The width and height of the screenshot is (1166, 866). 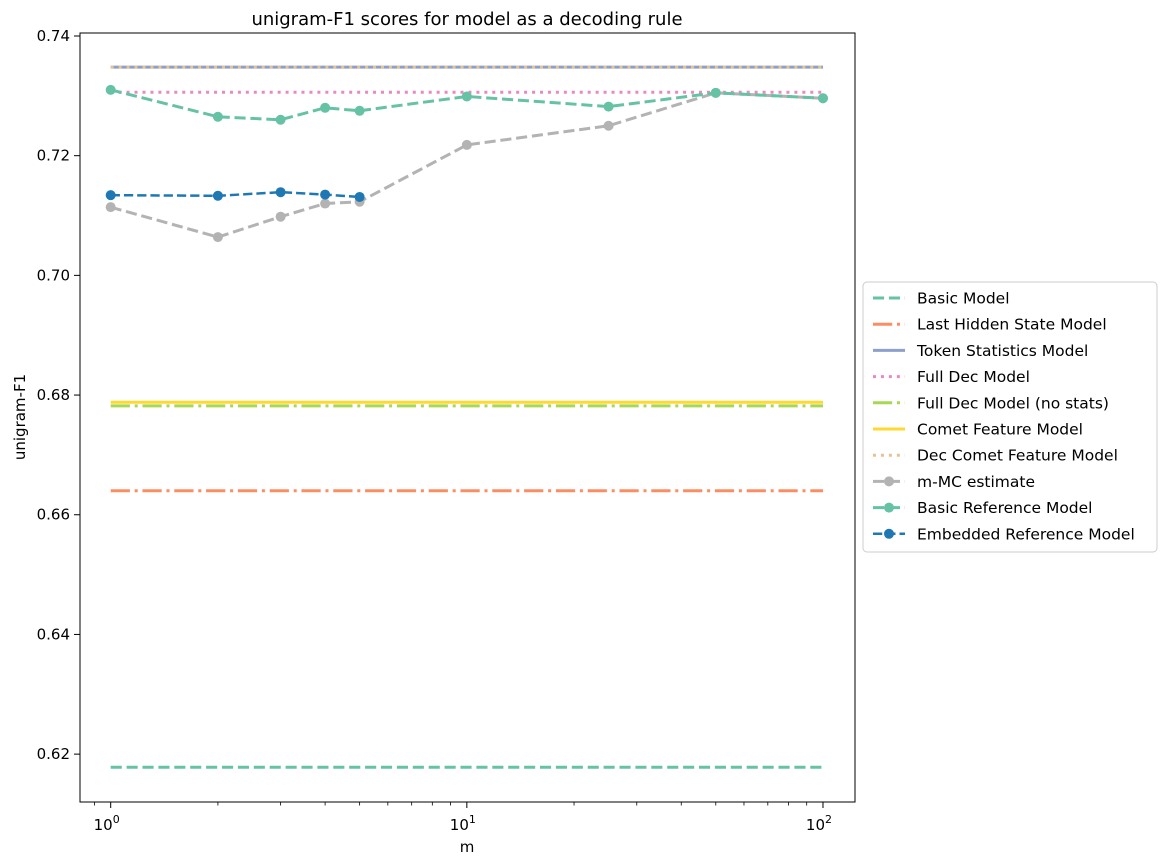 What do you see at coordinates (53, 395) in the screenshot?
I see `y-tick-label: 0.68` at bounding box center [53, 395].